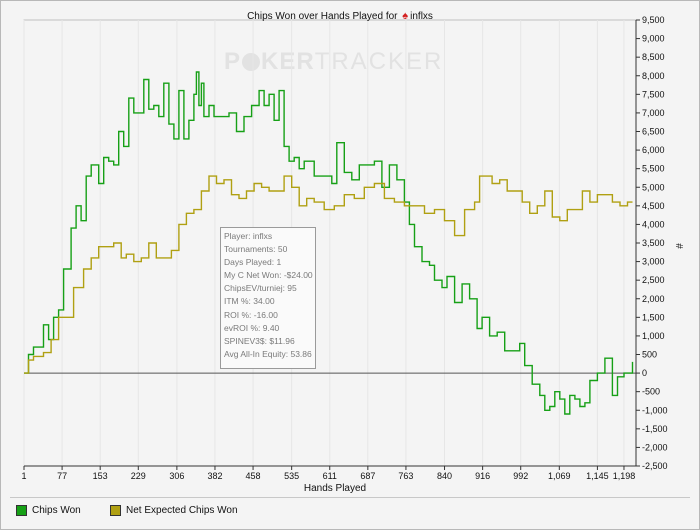 This screenshot has width=700, height=530. What do you see at coordinates (115, 510) in the screenshot?
I see `legend-swatch-net-expected` at bounding box center [115, 510].